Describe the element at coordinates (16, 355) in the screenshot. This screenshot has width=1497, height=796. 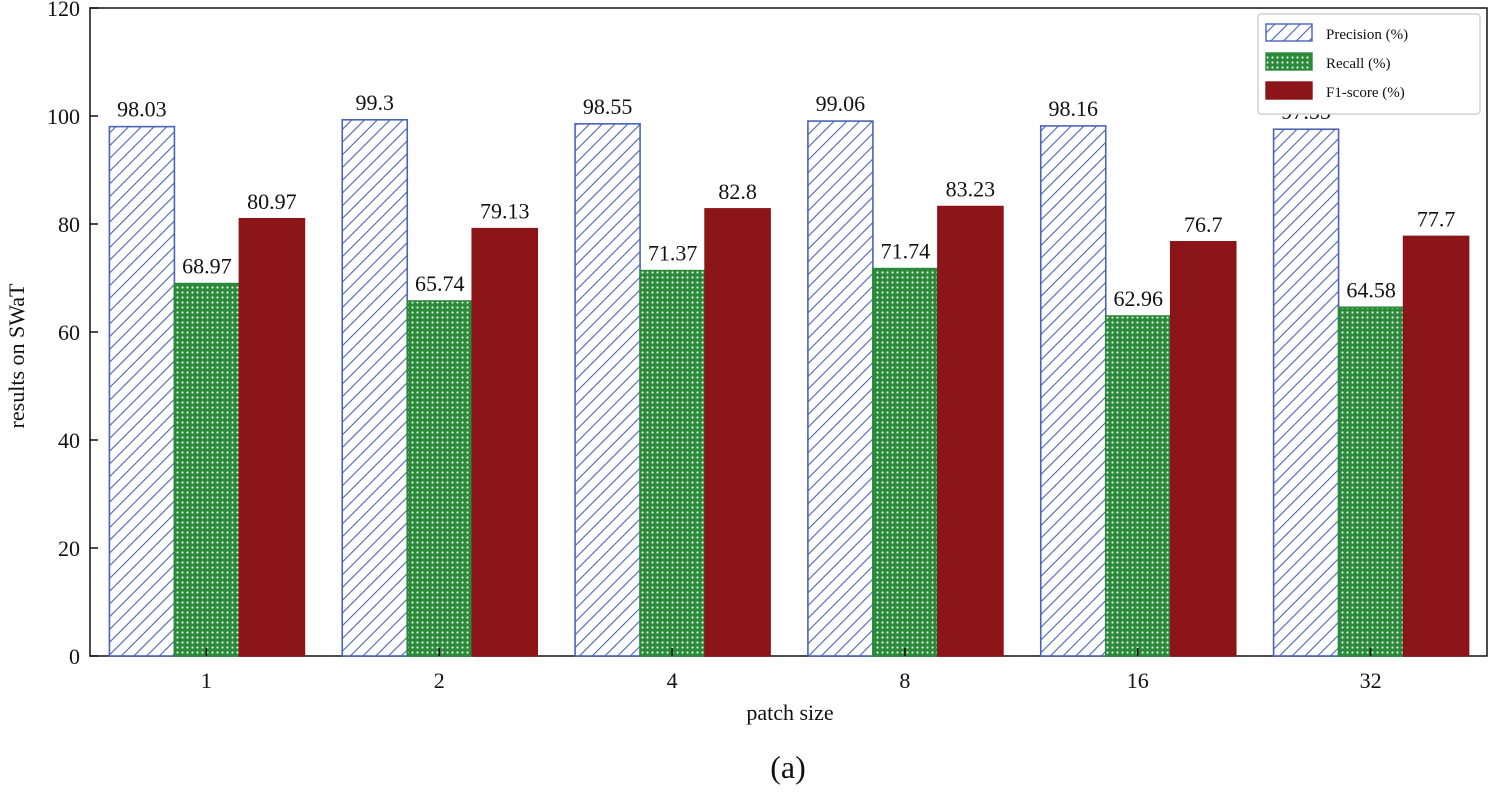
I see `y-axis-title: results on SWaT` at that location.